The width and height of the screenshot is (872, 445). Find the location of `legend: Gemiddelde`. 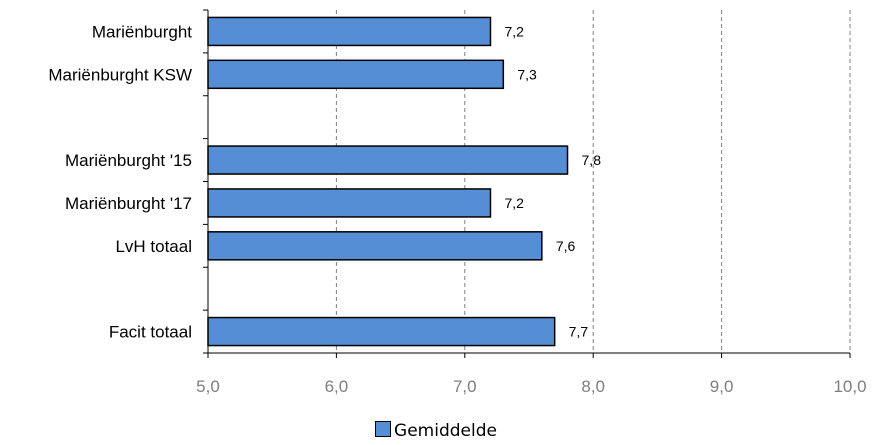

legend: Gemiddelde is located at coordinates (436, 431).